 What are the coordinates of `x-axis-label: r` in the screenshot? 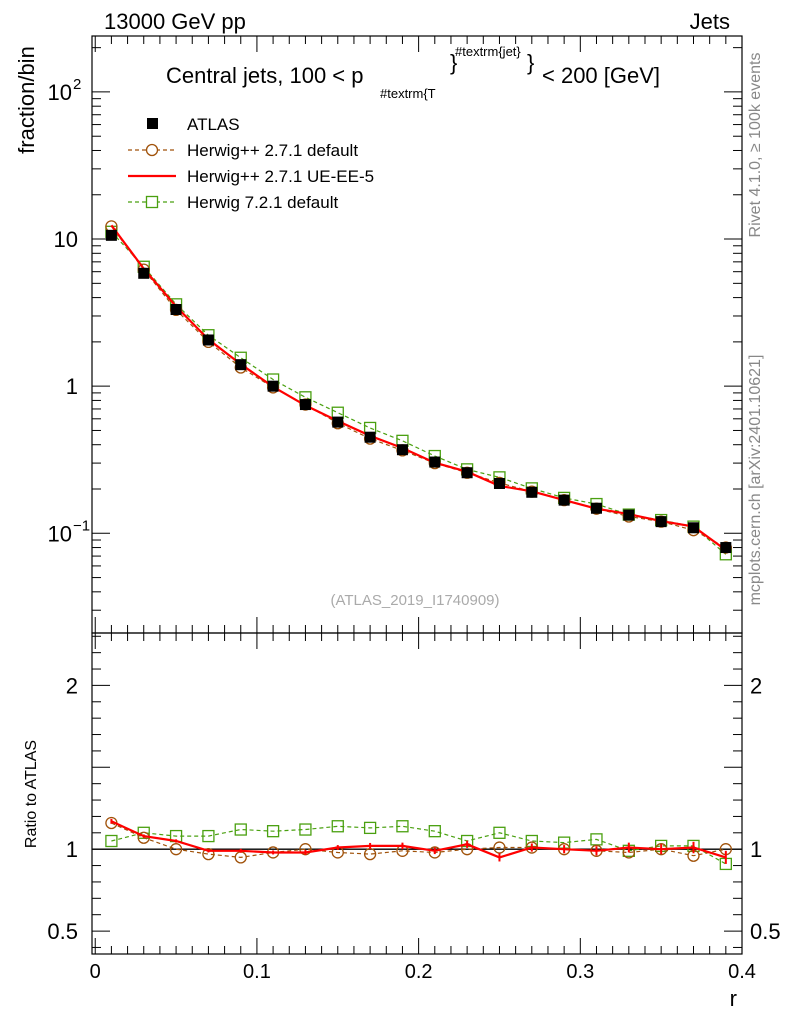 It's located at (733, 998).